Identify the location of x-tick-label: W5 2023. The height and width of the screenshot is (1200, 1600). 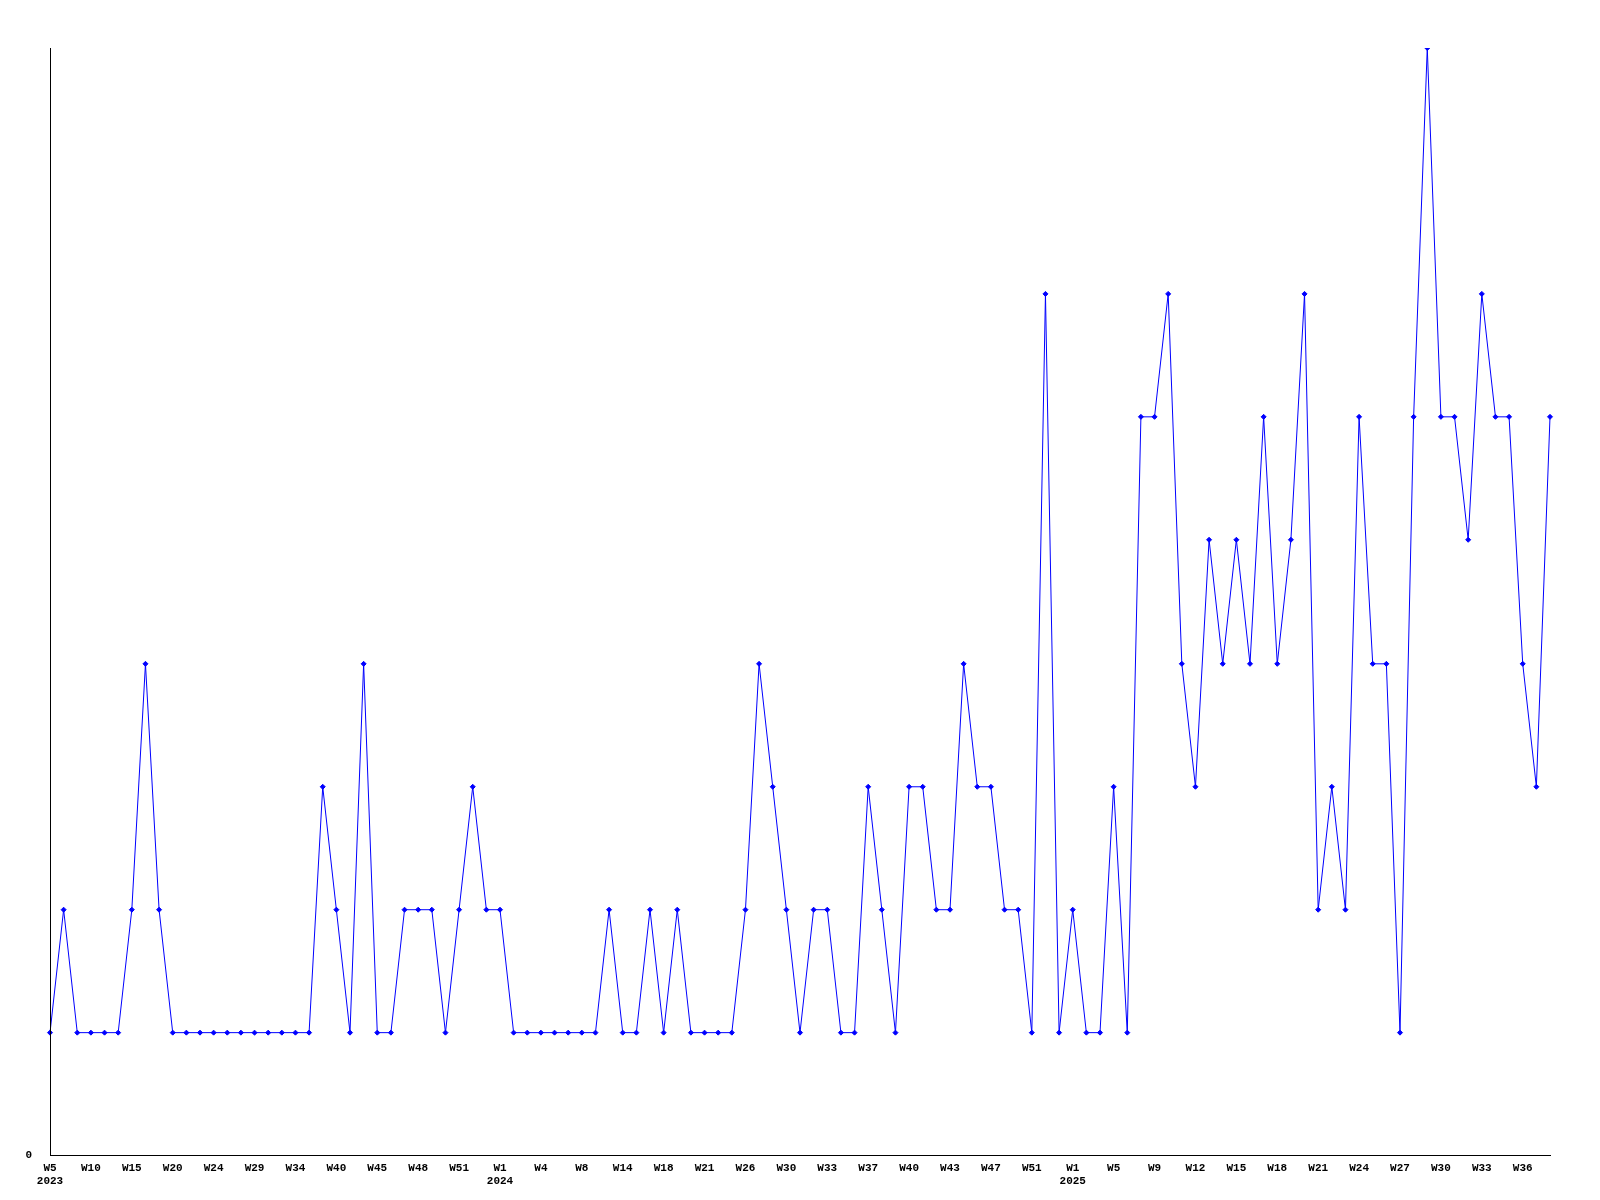
(50, 1174).